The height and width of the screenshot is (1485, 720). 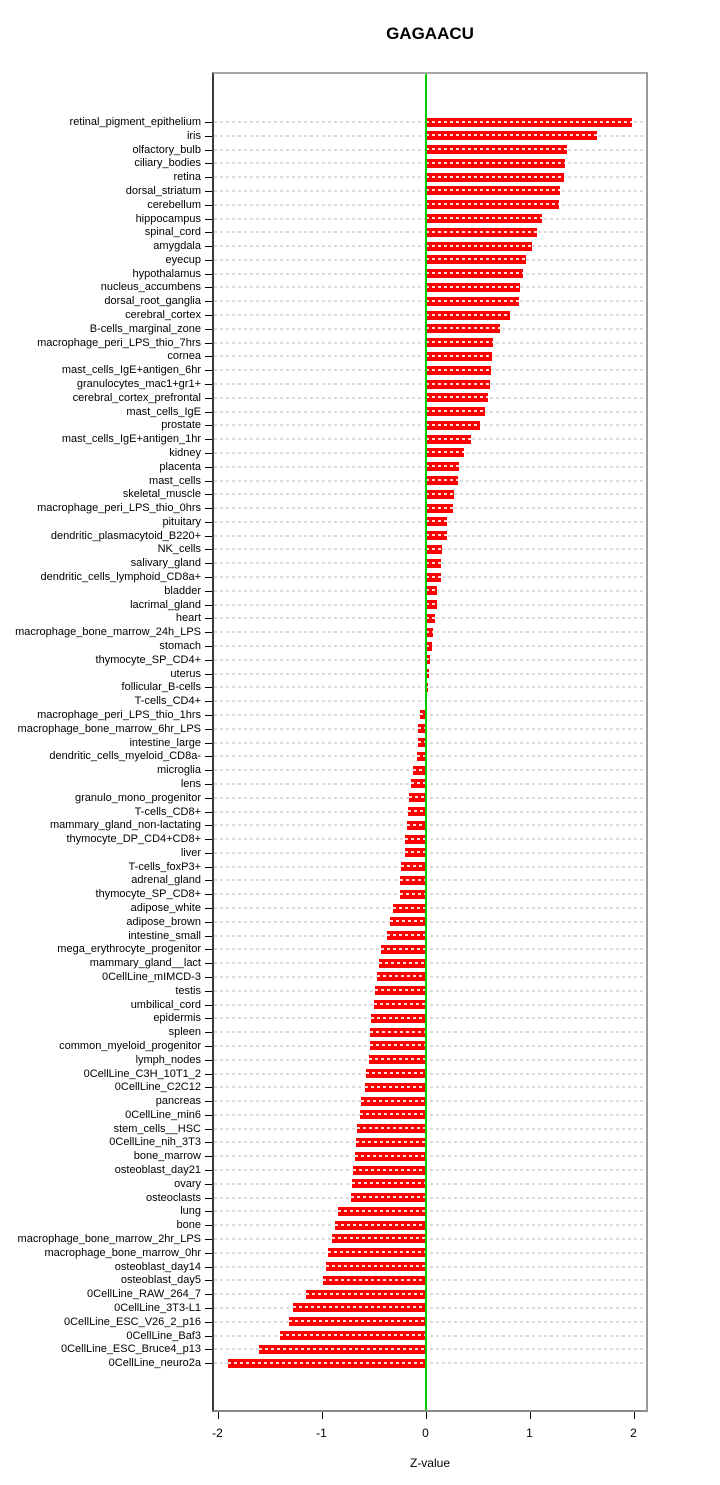 What do you see at coordinates (125, 756) in the screenshot?
I see `category-label: dendritic_cells_myeloid_CD8a-` at bounding box center [125, 756].